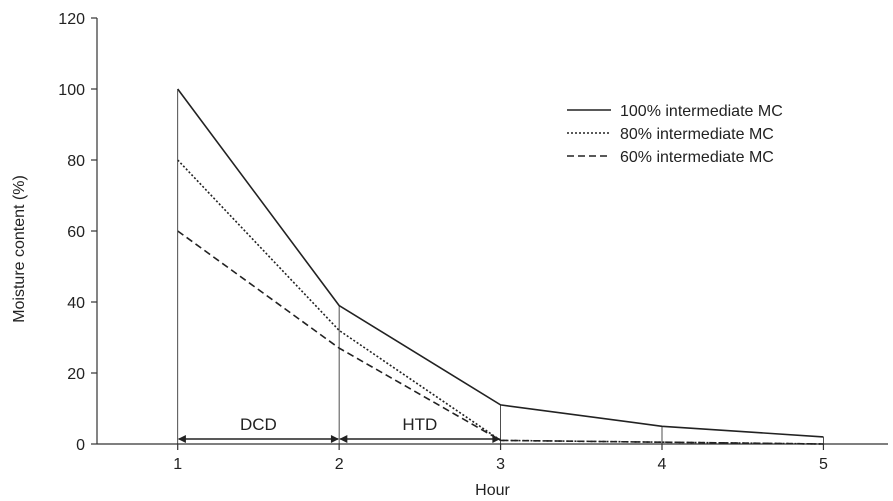 Image resolution: width=893 pixels, height=501 pixels. Describe the element at coordinates (500, 464) in the screenshot. I see `x-tick-label: 3` at that location.